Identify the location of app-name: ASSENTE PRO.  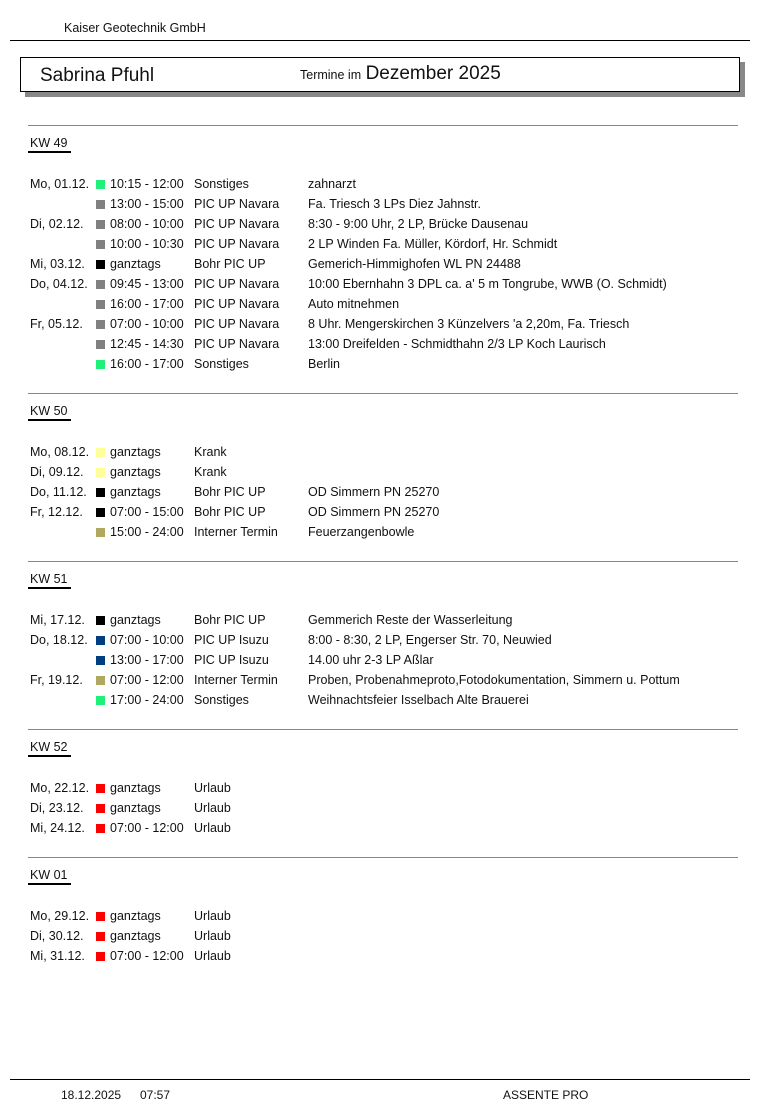
(546, 1095).